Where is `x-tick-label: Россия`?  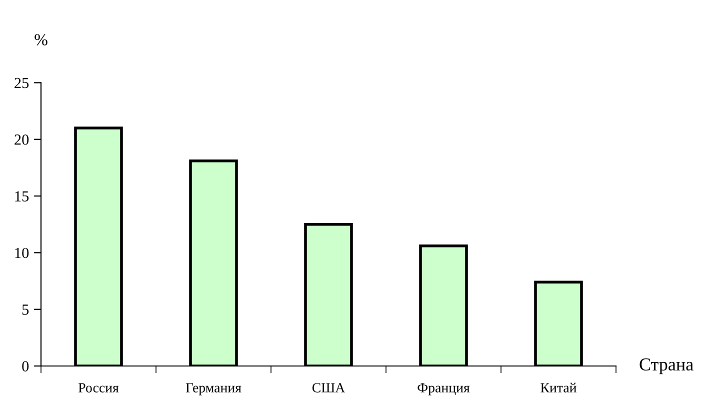 x-tick-label: Россия is located at coordinates (98, 387).